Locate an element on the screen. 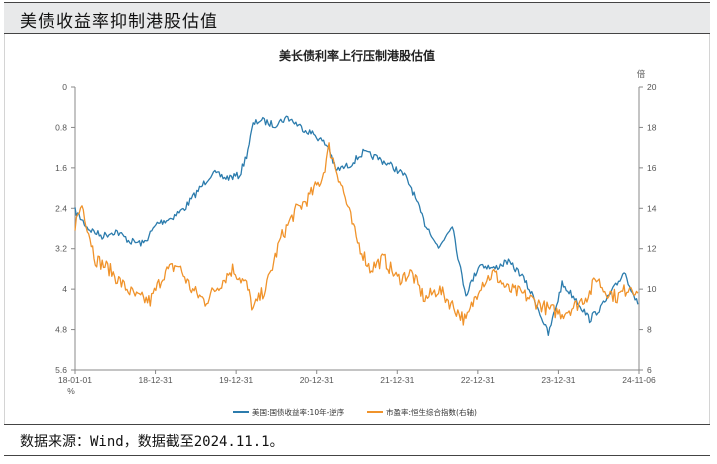  footer-bar: 数据来源：Wind，数据截至2024.11.1。 is located at coordinates (357, 440).